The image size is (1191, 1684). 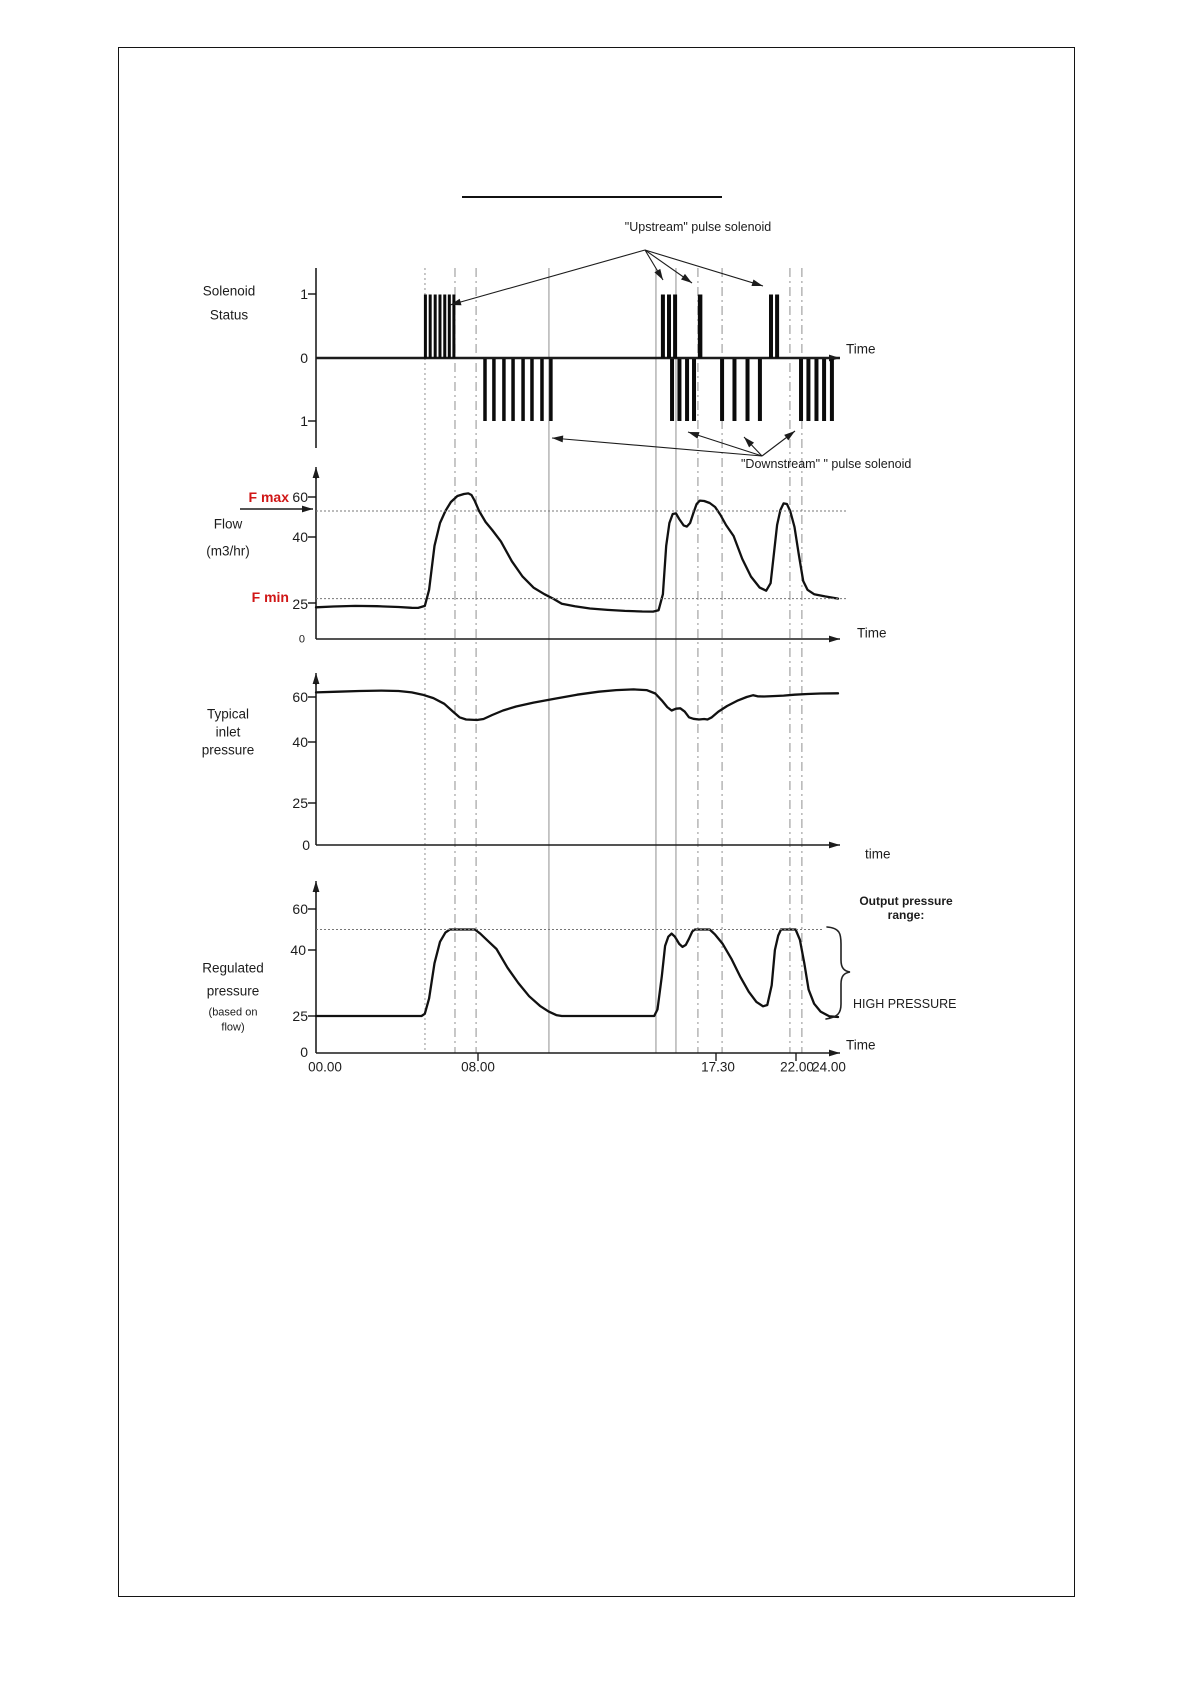 I want to click on regulated-ytick-25: 25, so click(x=300, y=1016).